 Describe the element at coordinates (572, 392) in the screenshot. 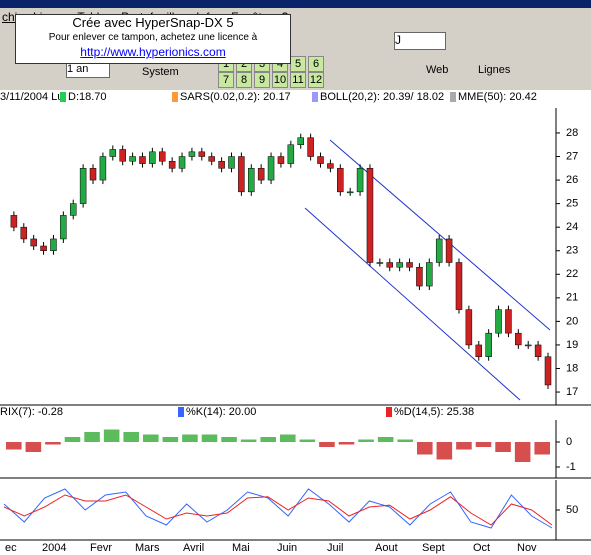

I see `y-tick-label: 17` at that location.